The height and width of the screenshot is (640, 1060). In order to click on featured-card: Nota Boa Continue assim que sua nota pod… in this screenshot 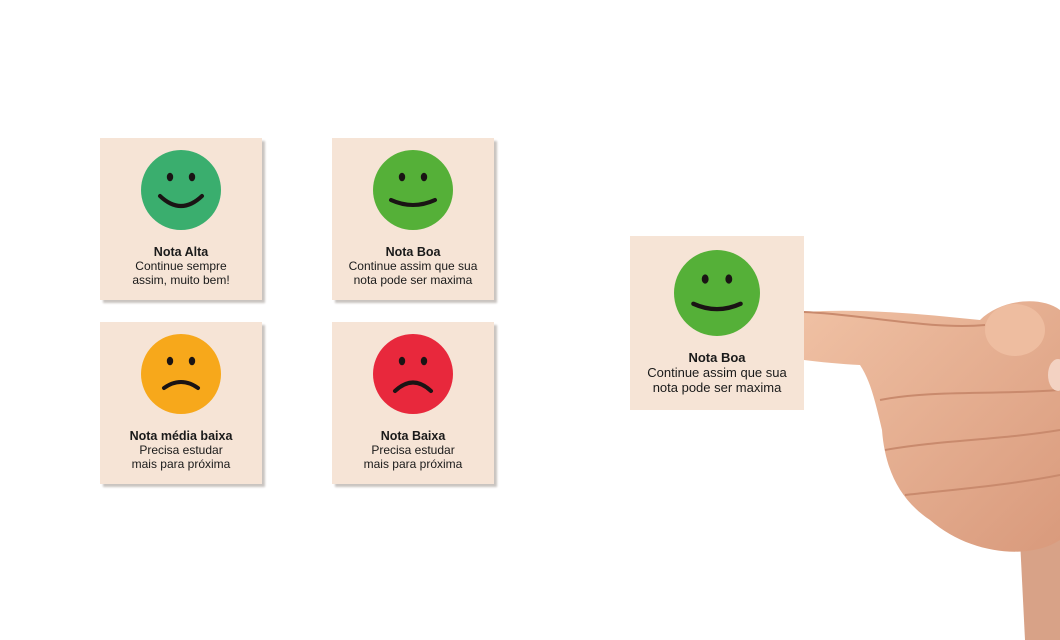, I will do `click(717, 323)`.